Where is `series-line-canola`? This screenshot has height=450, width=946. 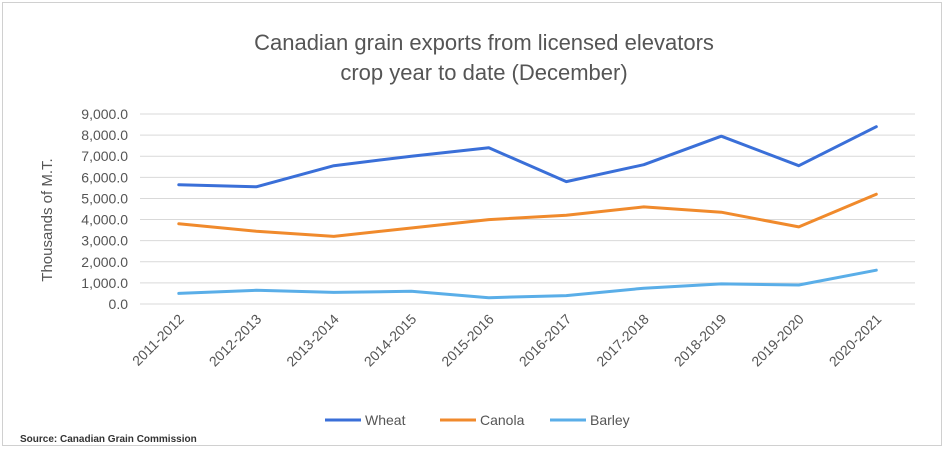
series-line-canola is located at coordinates (527, 215).